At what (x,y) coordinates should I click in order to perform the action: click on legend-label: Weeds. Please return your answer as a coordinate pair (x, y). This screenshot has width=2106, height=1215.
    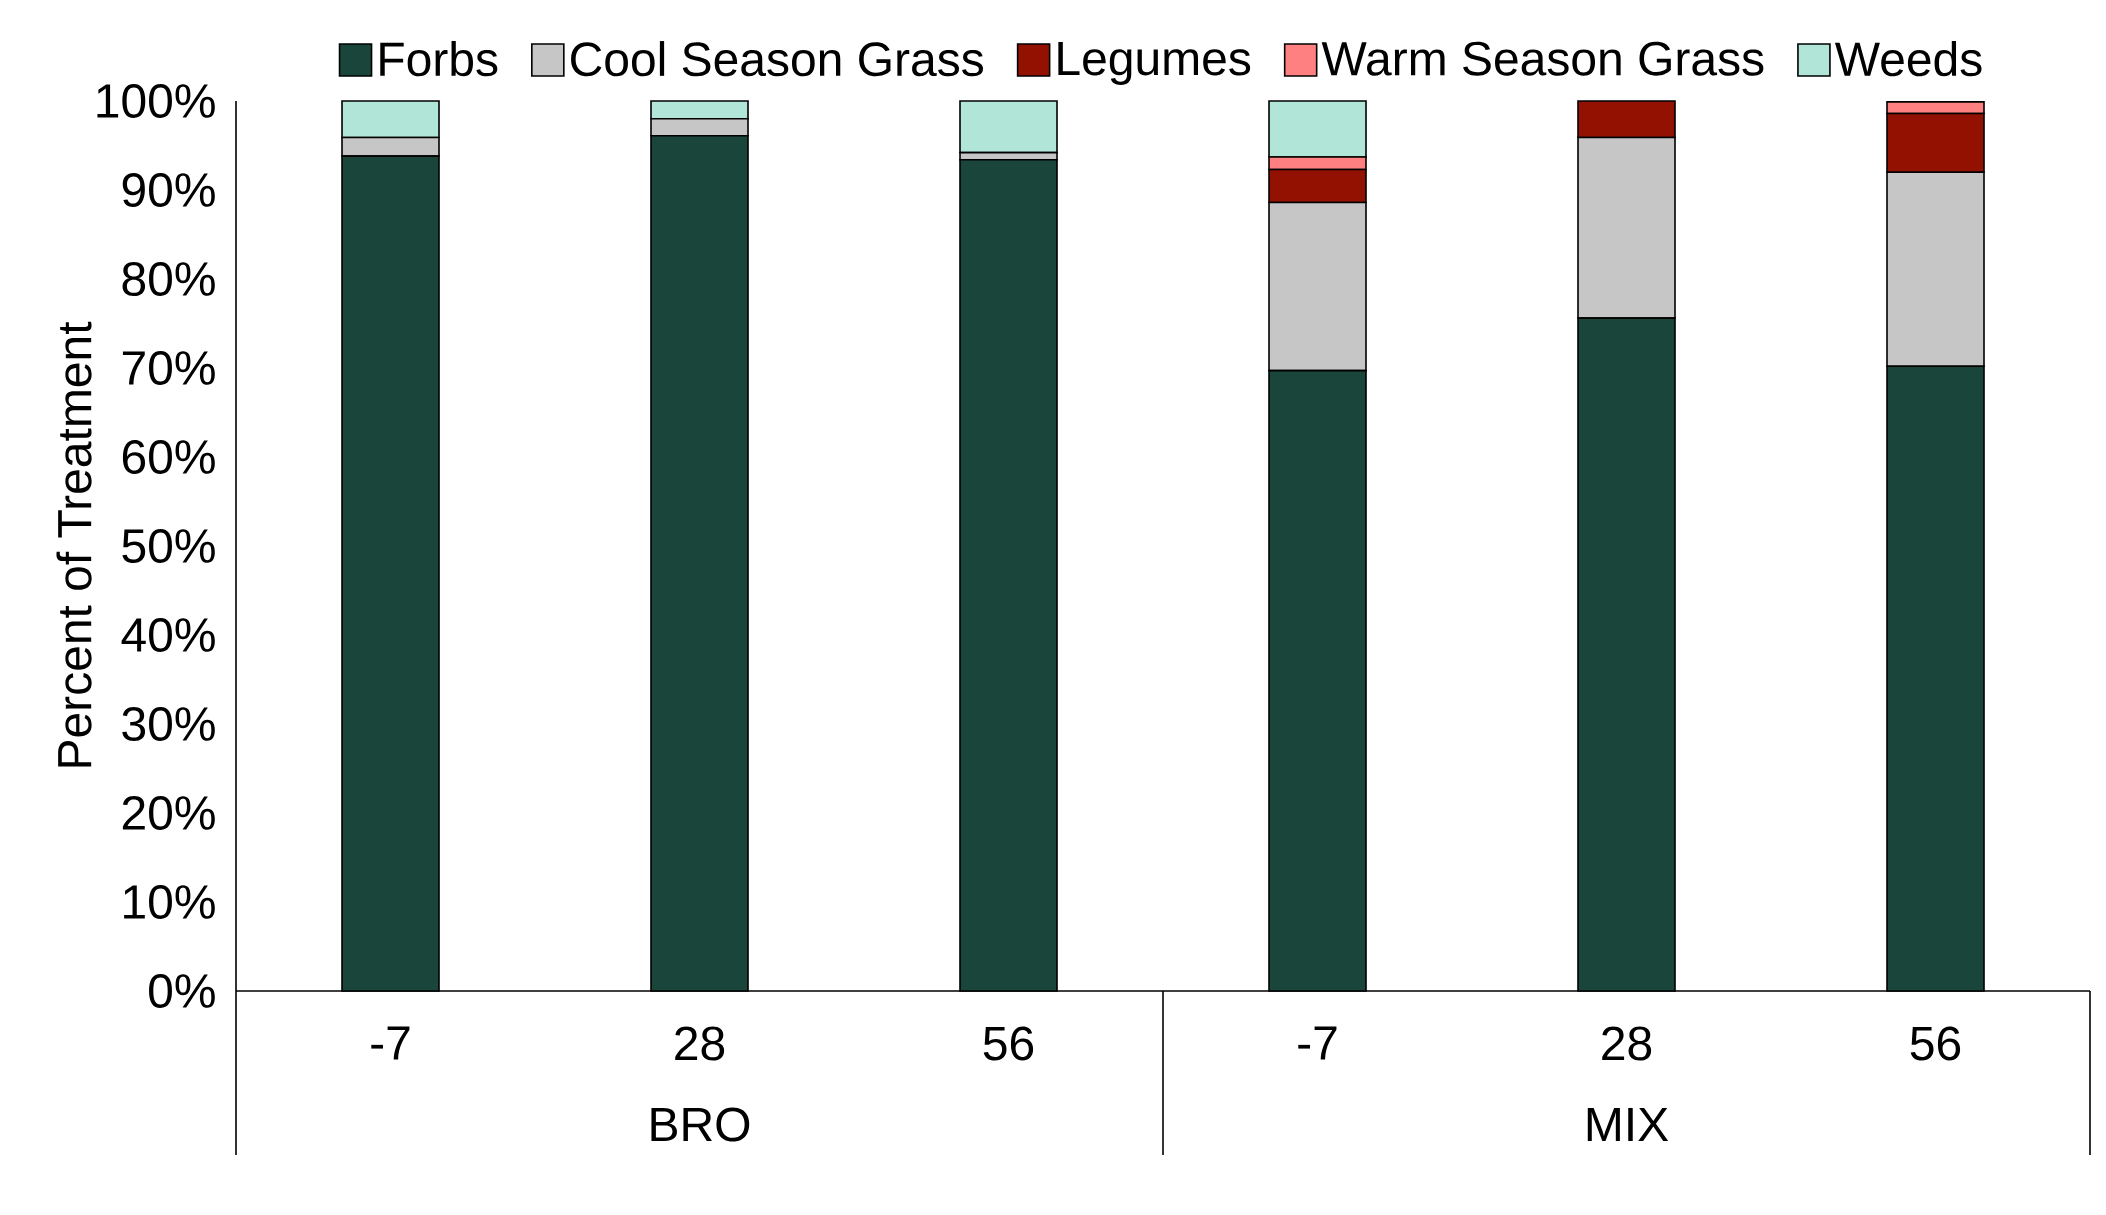
    Looking at the image, I should click on (1908, 59).